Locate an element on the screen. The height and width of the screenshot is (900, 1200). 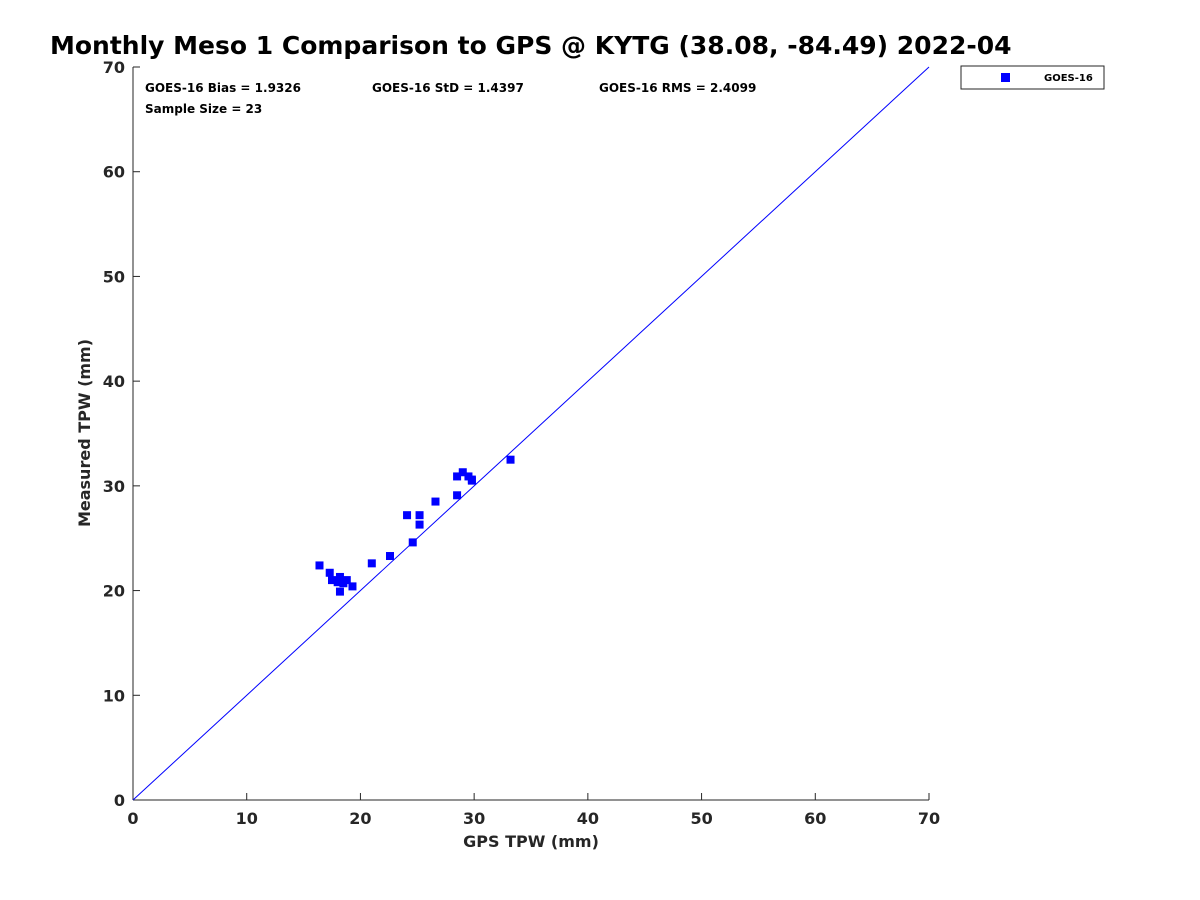
legend-marker-goes16 is located at coordinates (1005, 77).